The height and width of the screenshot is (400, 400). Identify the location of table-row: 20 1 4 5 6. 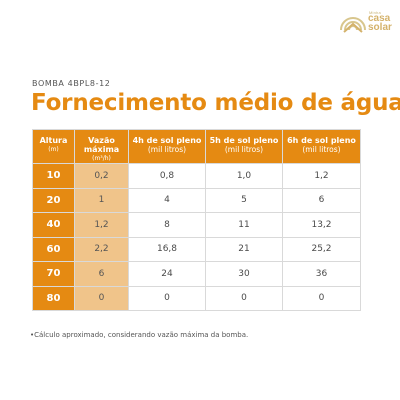
(196, 200).